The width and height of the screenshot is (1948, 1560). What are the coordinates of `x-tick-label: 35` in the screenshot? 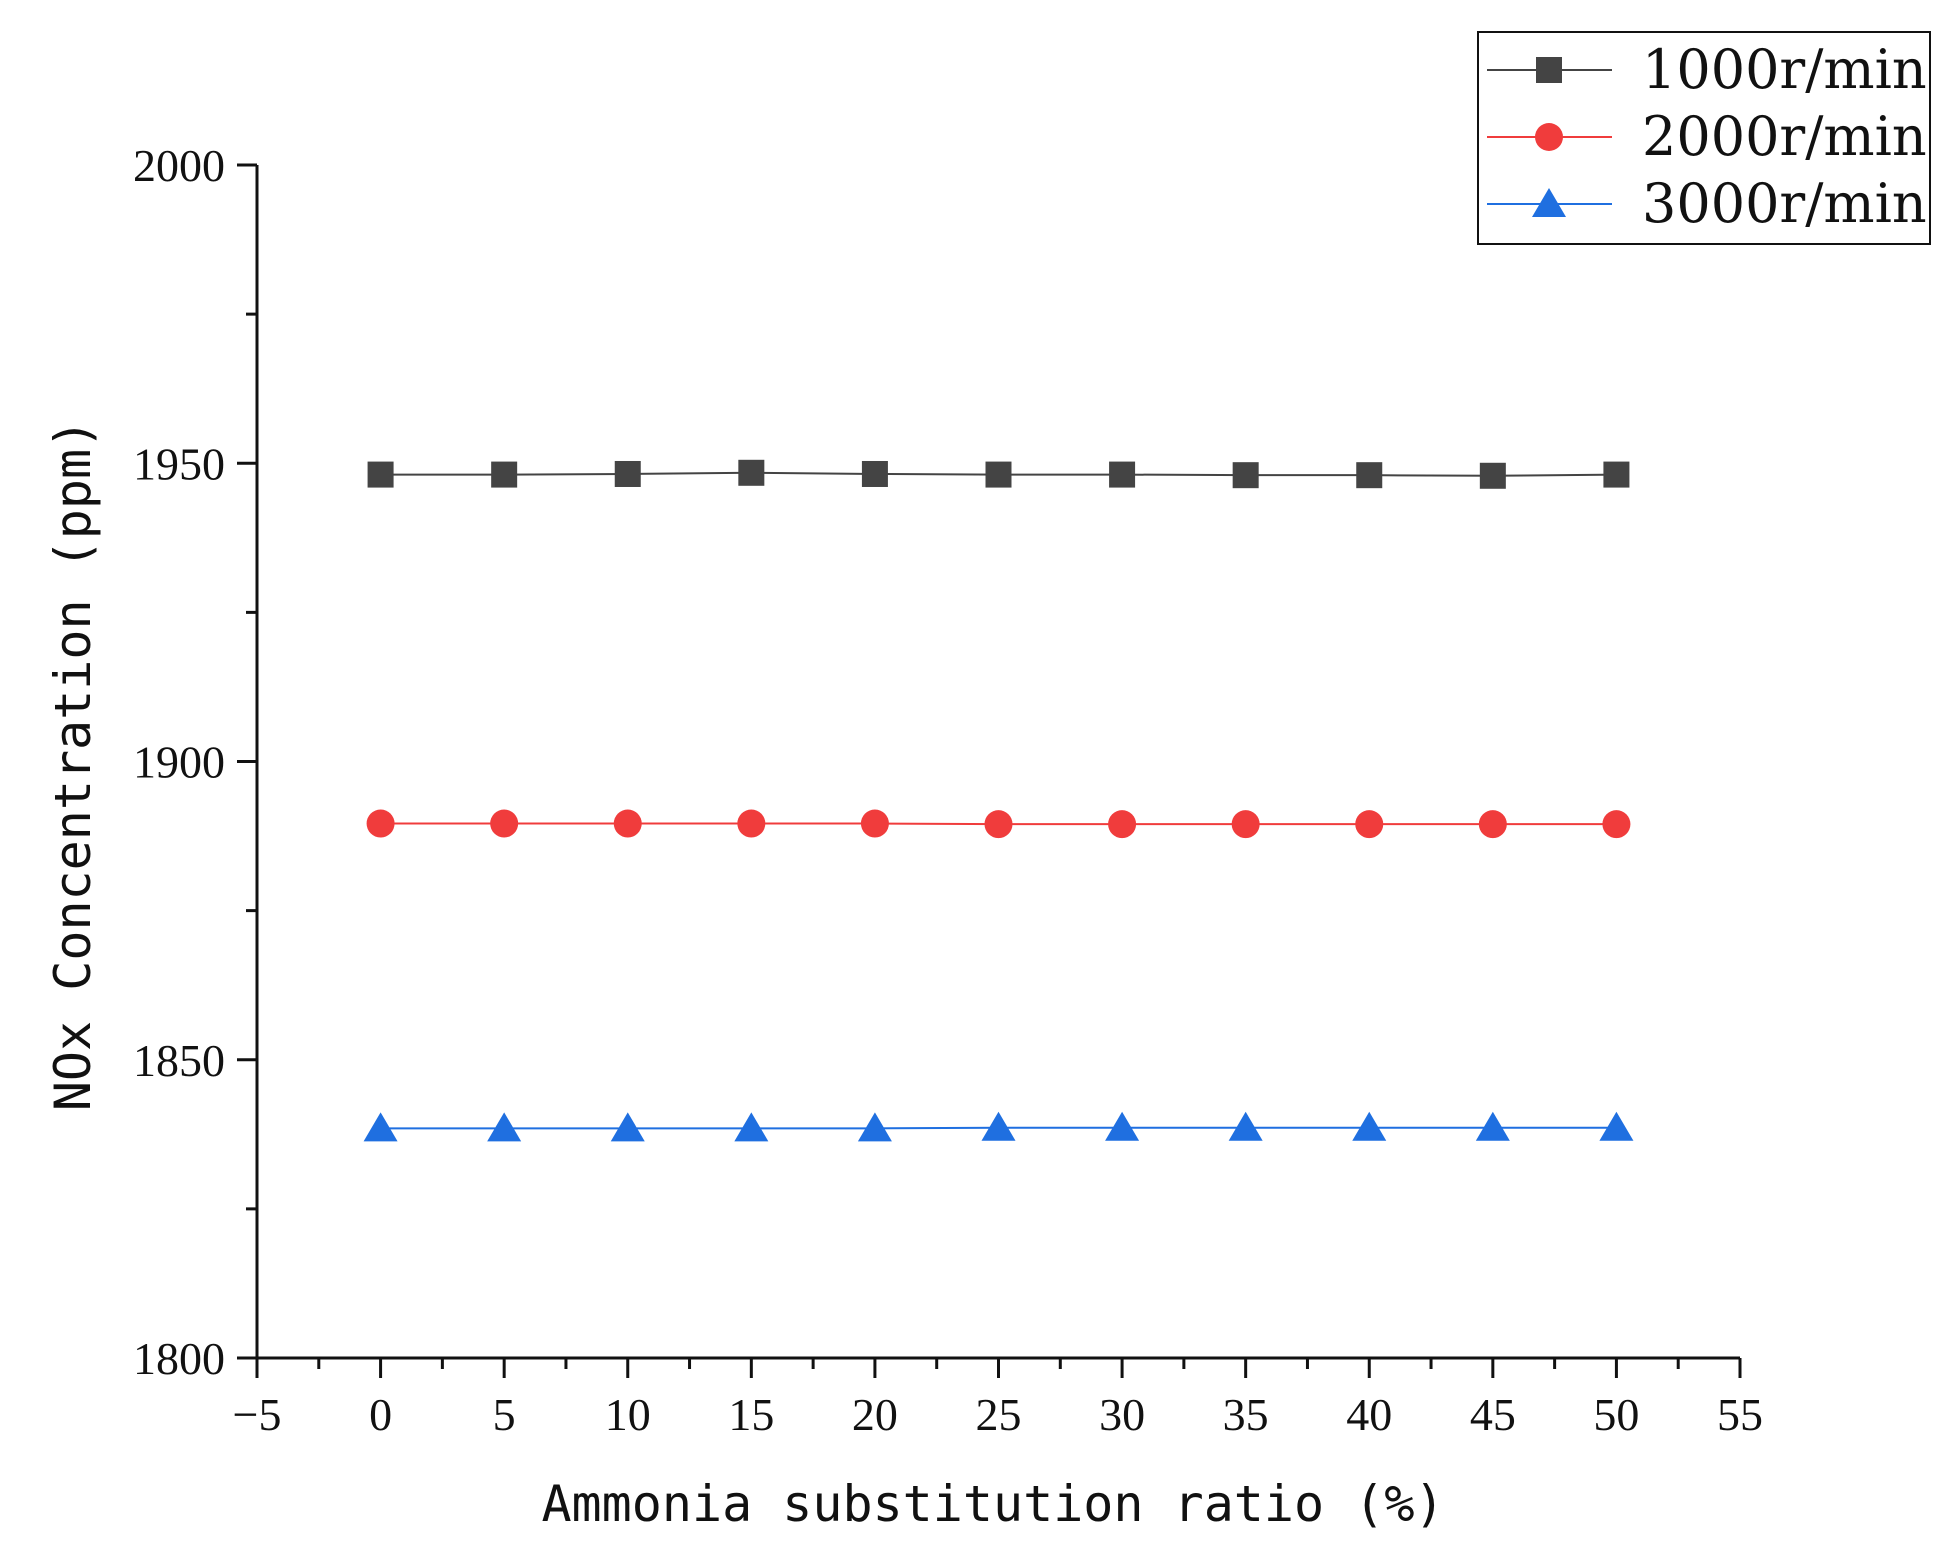 It's located at (1246, 1414).